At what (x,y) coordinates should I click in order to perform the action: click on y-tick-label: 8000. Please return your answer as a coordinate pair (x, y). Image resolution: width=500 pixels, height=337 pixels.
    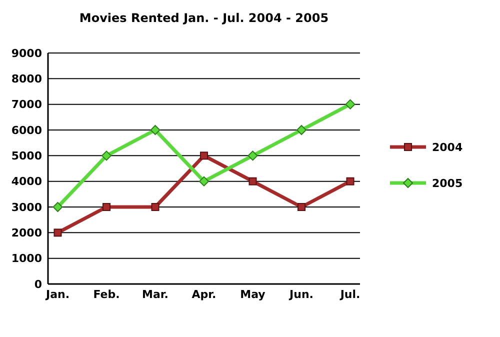
    Looking at the image, I should click on (26, 79).